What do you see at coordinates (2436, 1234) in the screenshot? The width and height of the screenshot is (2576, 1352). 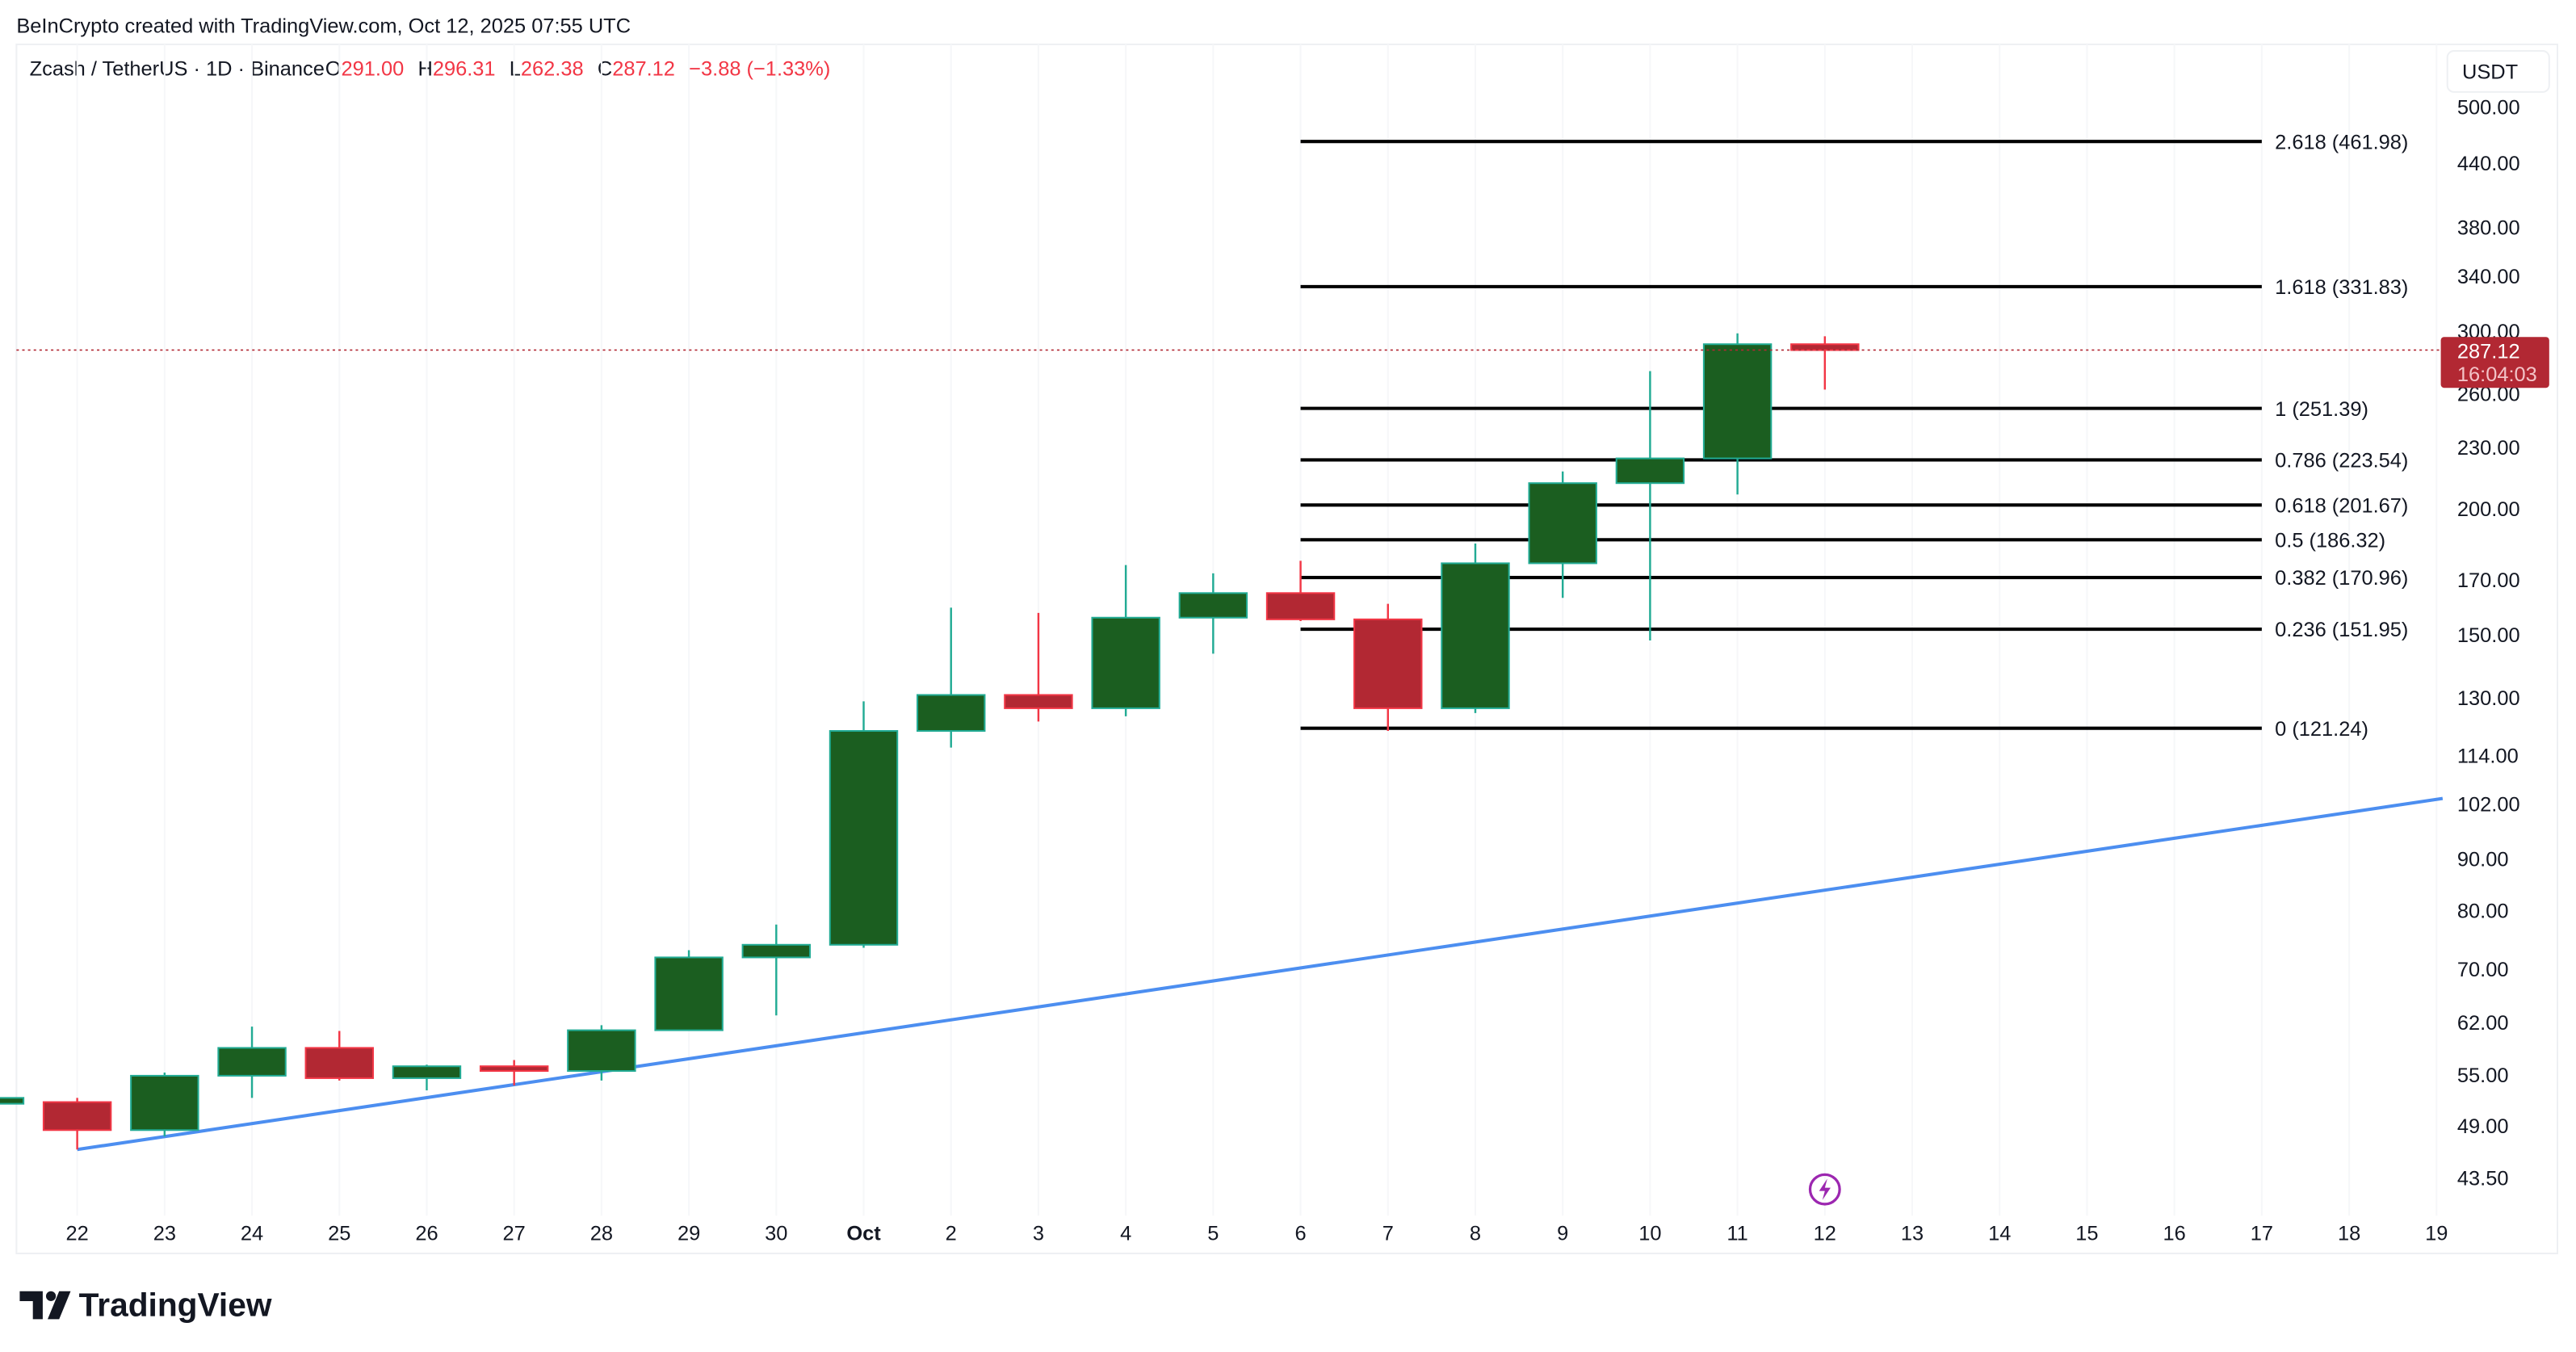 I see `time-tick-label: 19` at bounding box center [2436, 1234].